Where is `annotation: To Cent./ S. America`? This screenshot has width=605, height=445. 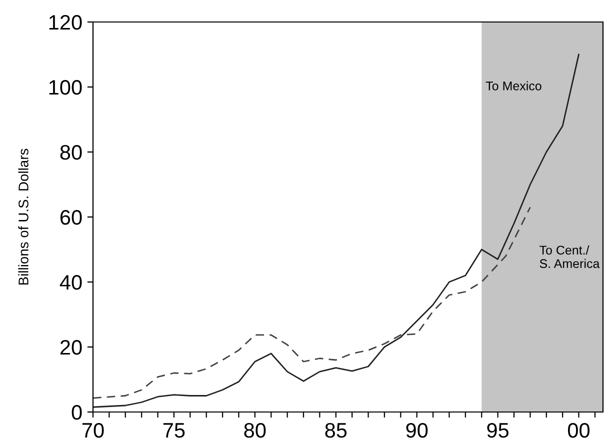
annotation: To Cent./ S. America is located at coordinates (570, 256).